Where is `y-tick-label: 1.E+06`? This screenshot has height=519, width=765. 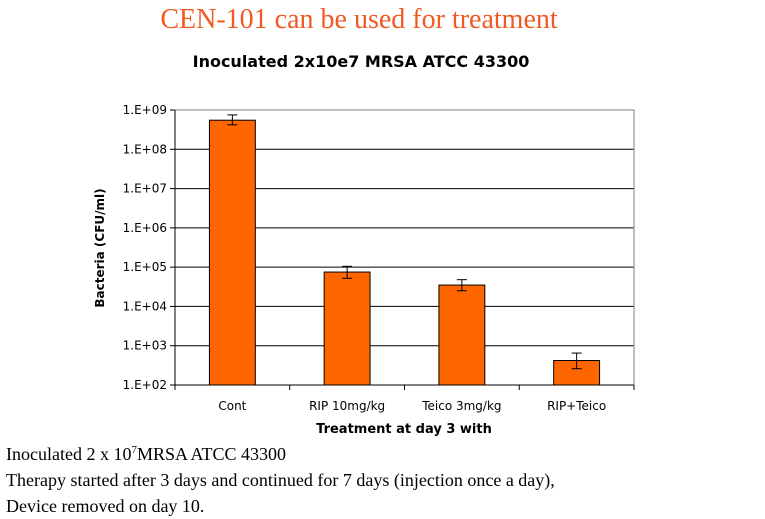
y-tick-label: 1.E+06 is located at coordinates (145, 228).